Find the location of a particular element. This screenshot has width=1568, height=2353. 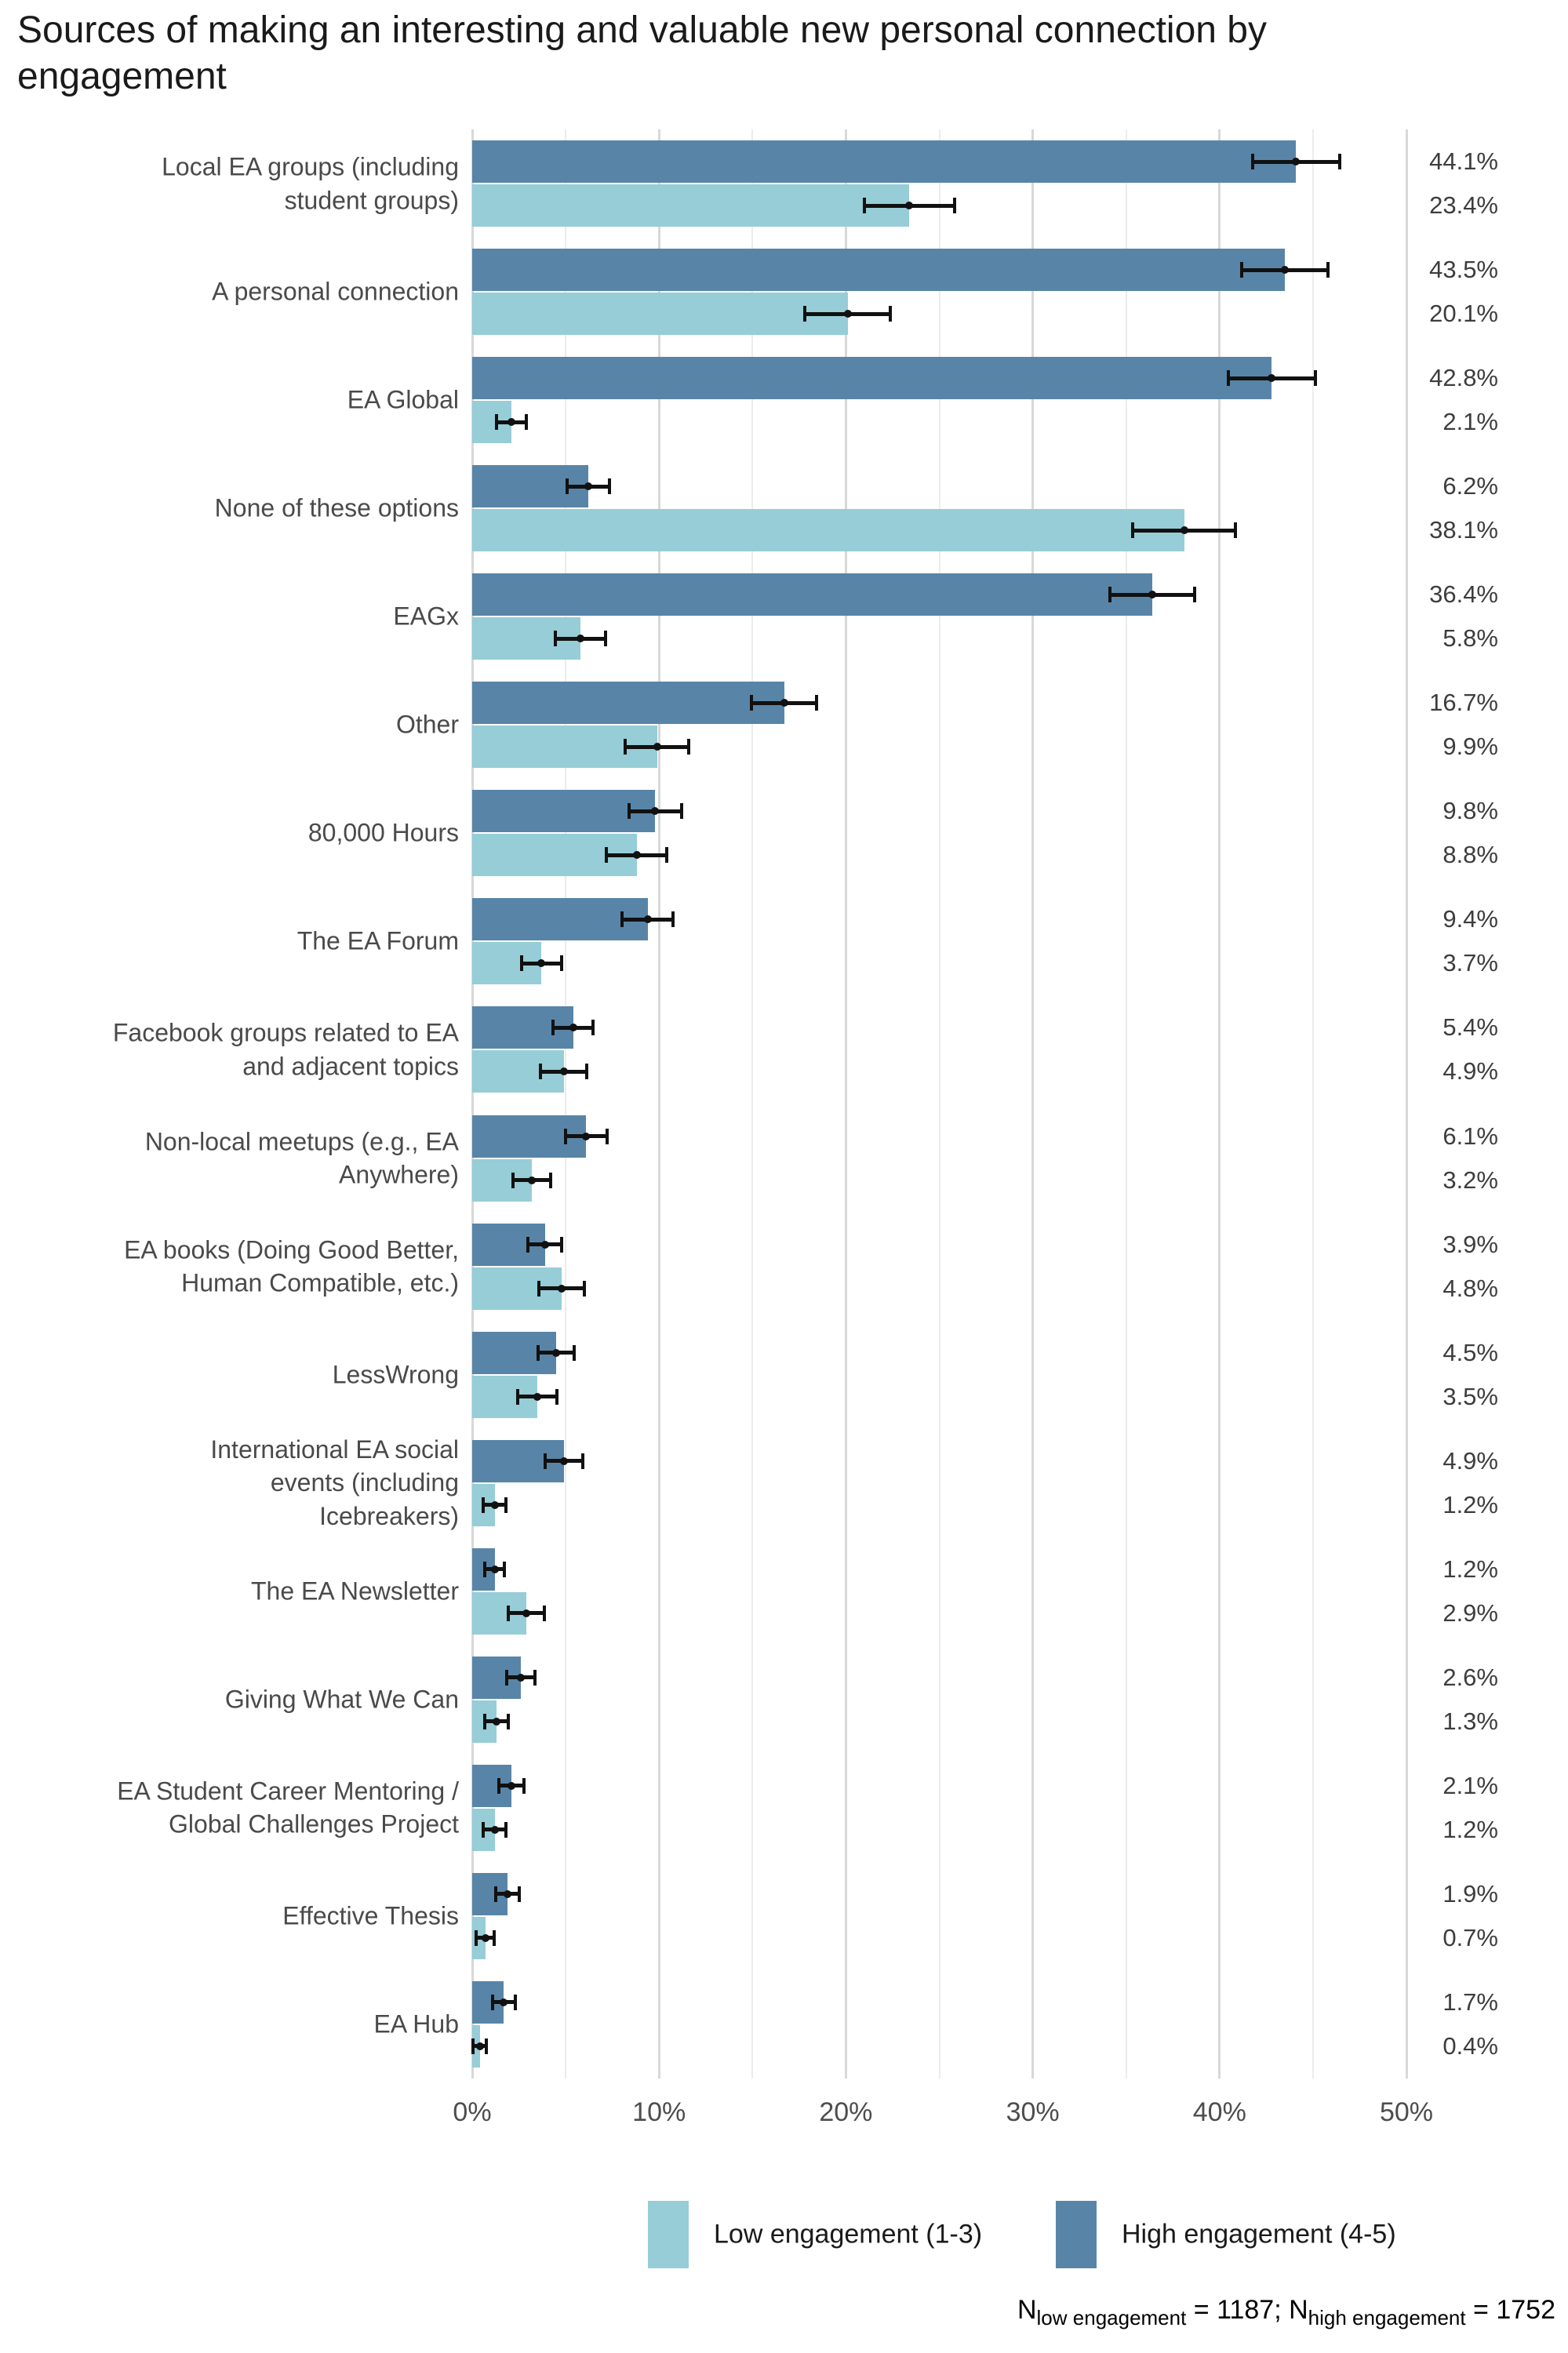

legend-label-high: High engagement (4-5) is located at coordinates (1259, 2234).